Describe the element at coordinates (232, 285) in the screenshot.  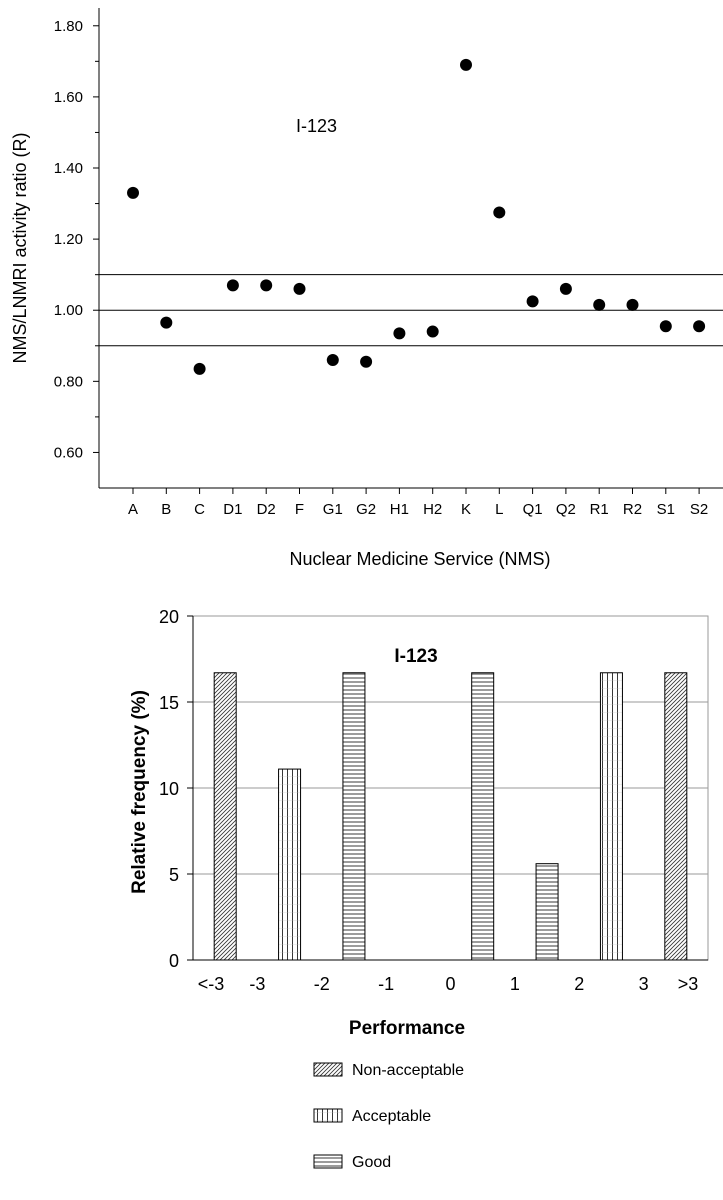
I see `data-point-D1` at that location.